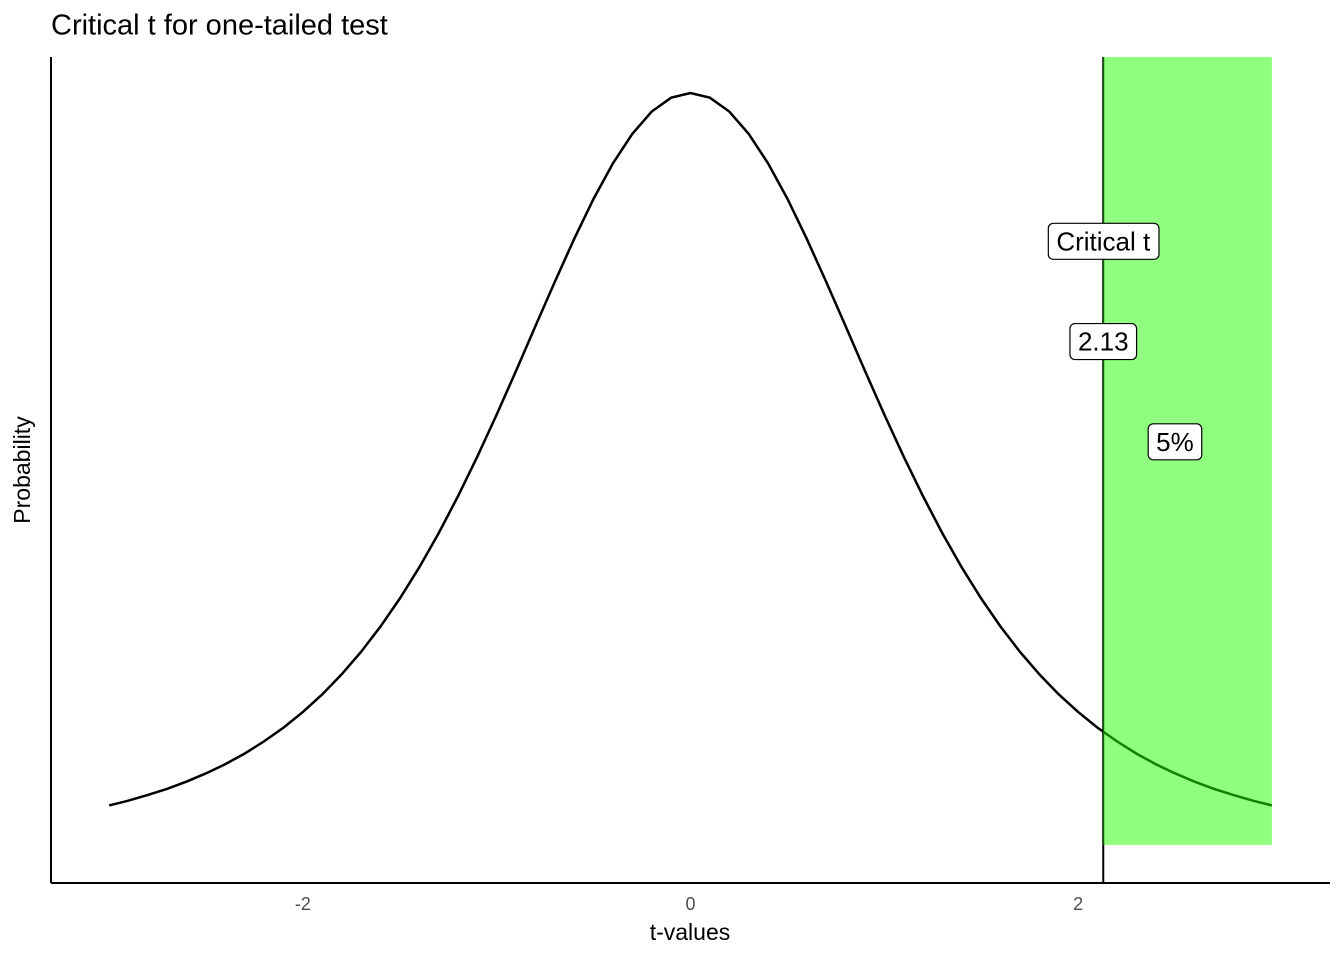 This screenshot has width=1344, height=960. I want to click on y-axis-label: Probability, so click(22, 470).